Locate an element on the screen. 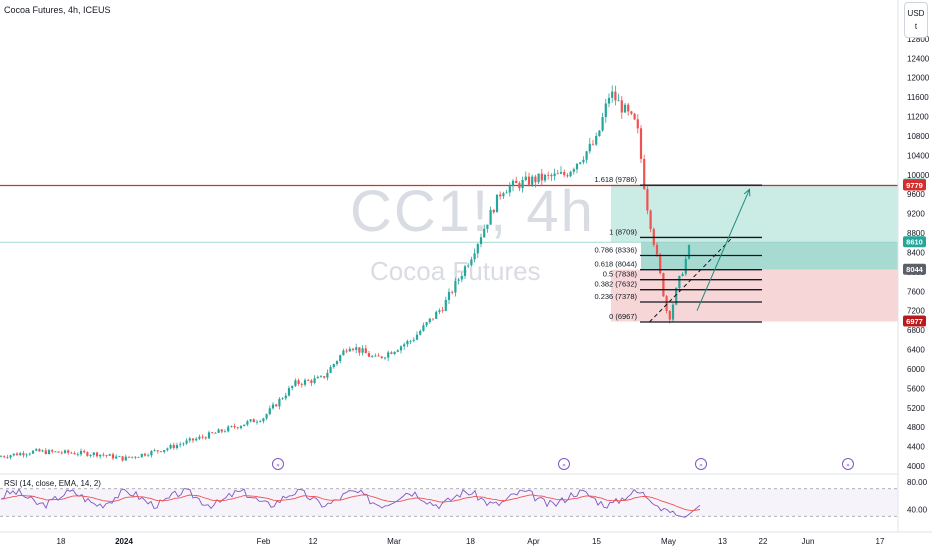 The height and width of the screenshot is (550, 932). fib-level-label: 1 (8709) is located at coordinates (623, 231).